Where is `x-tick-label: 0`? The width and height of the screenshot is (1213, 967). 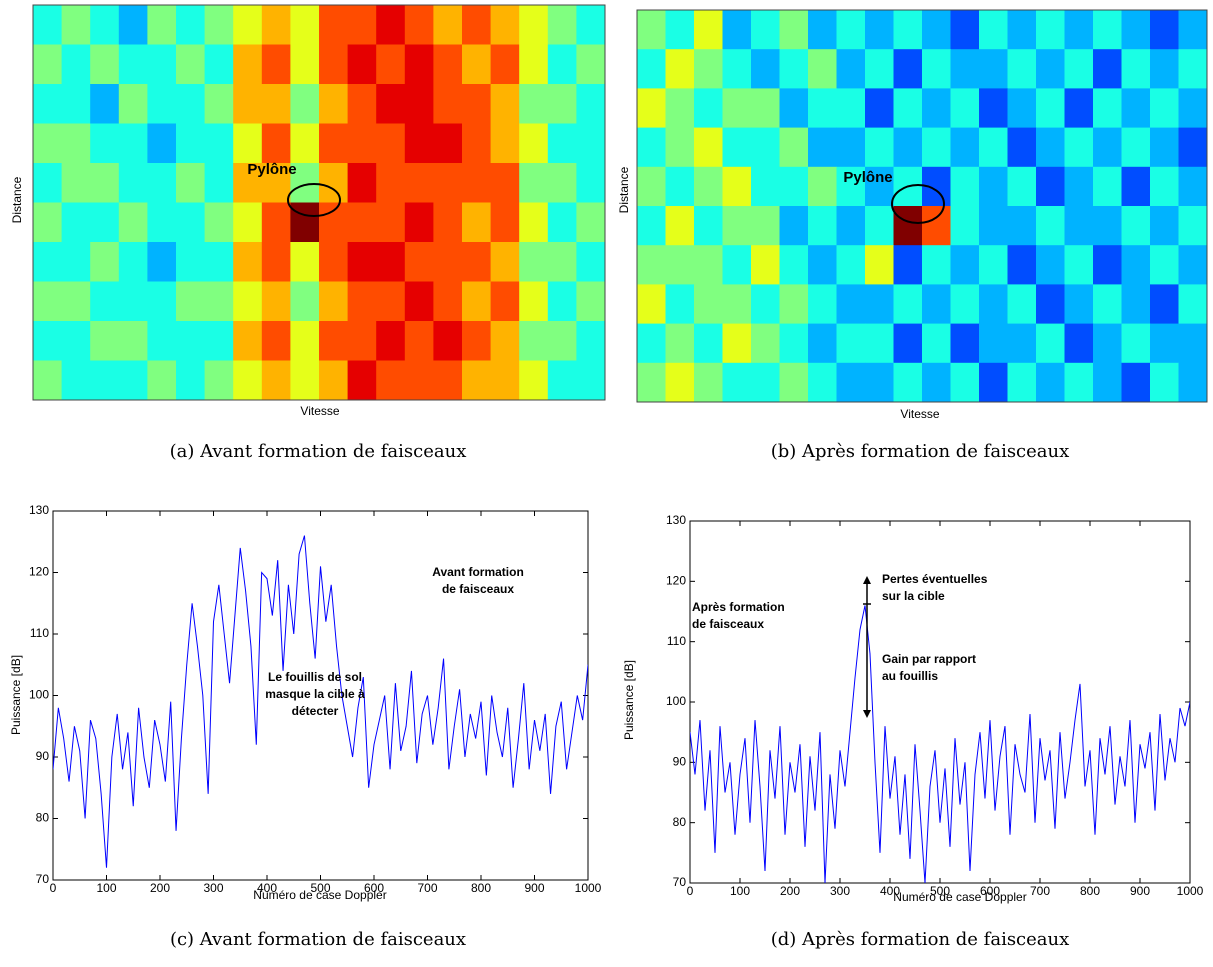 x-tick-label: 0 is located at coordinates (690, 891).